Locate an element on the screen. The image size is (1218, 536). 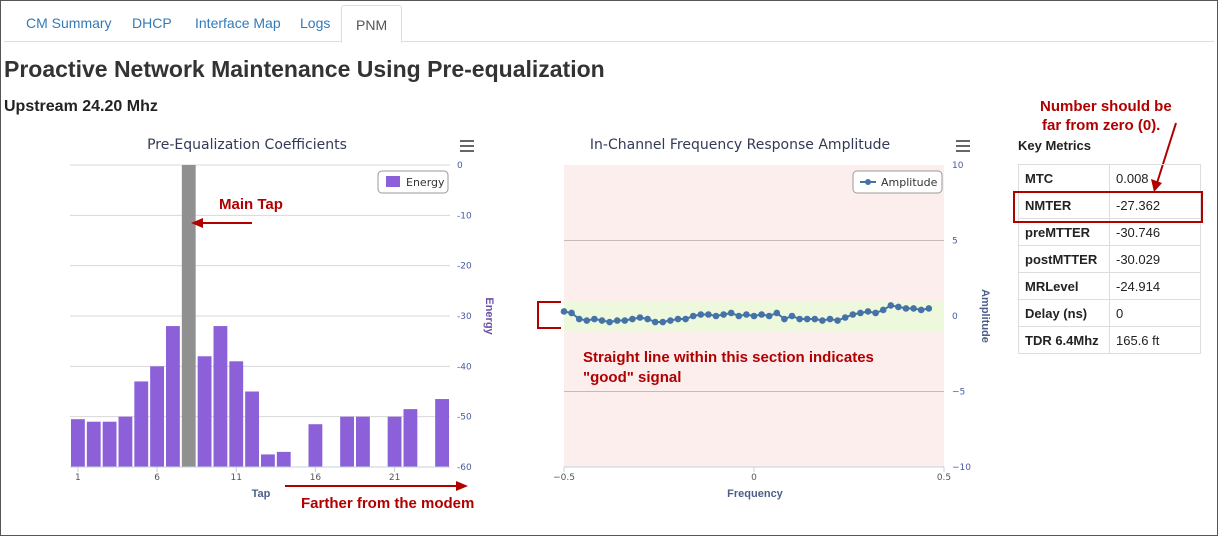
x-tick-label: 16 is located at coordinates (316, 478).